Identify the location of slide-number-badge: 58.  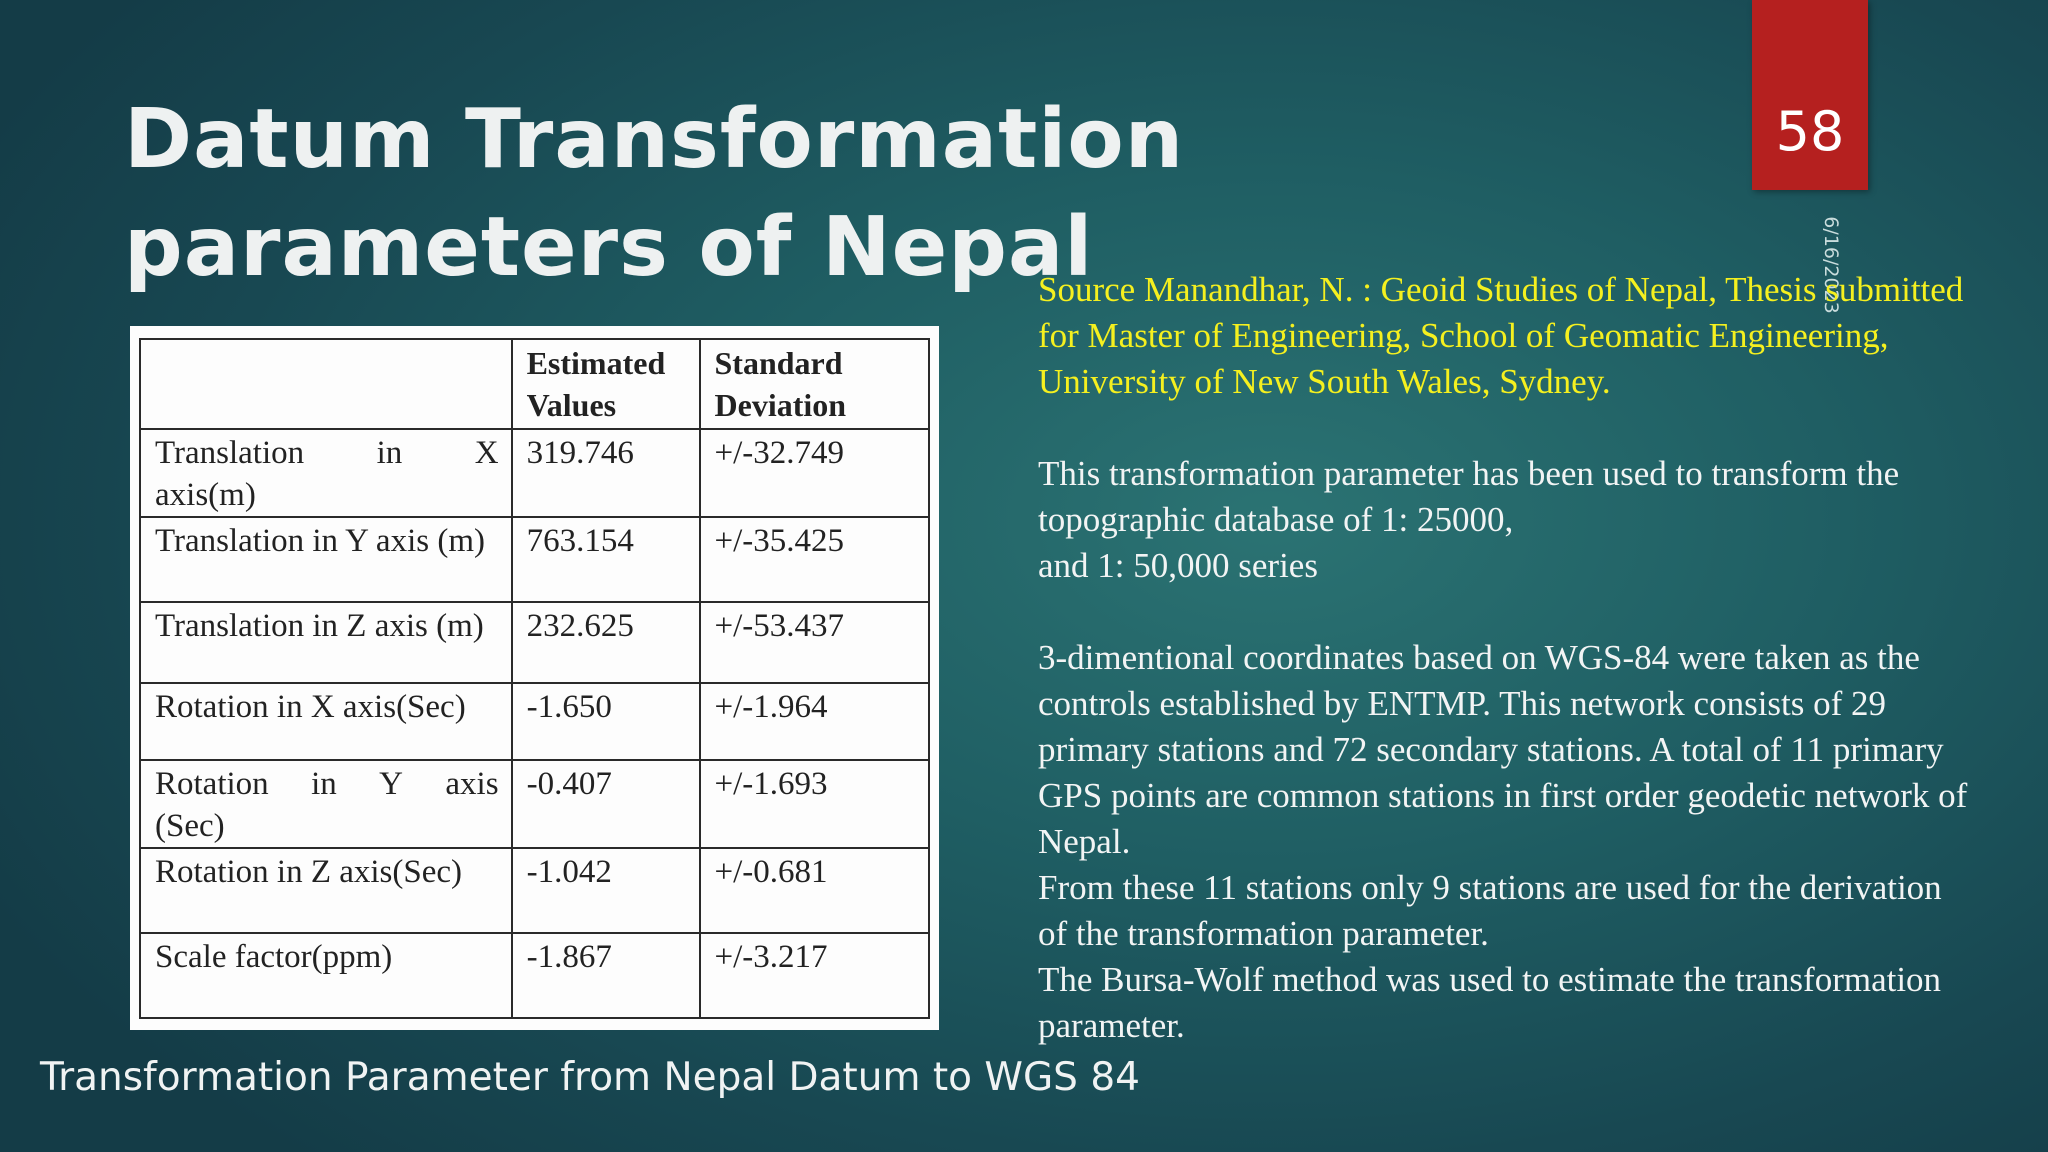
(1810, 95).